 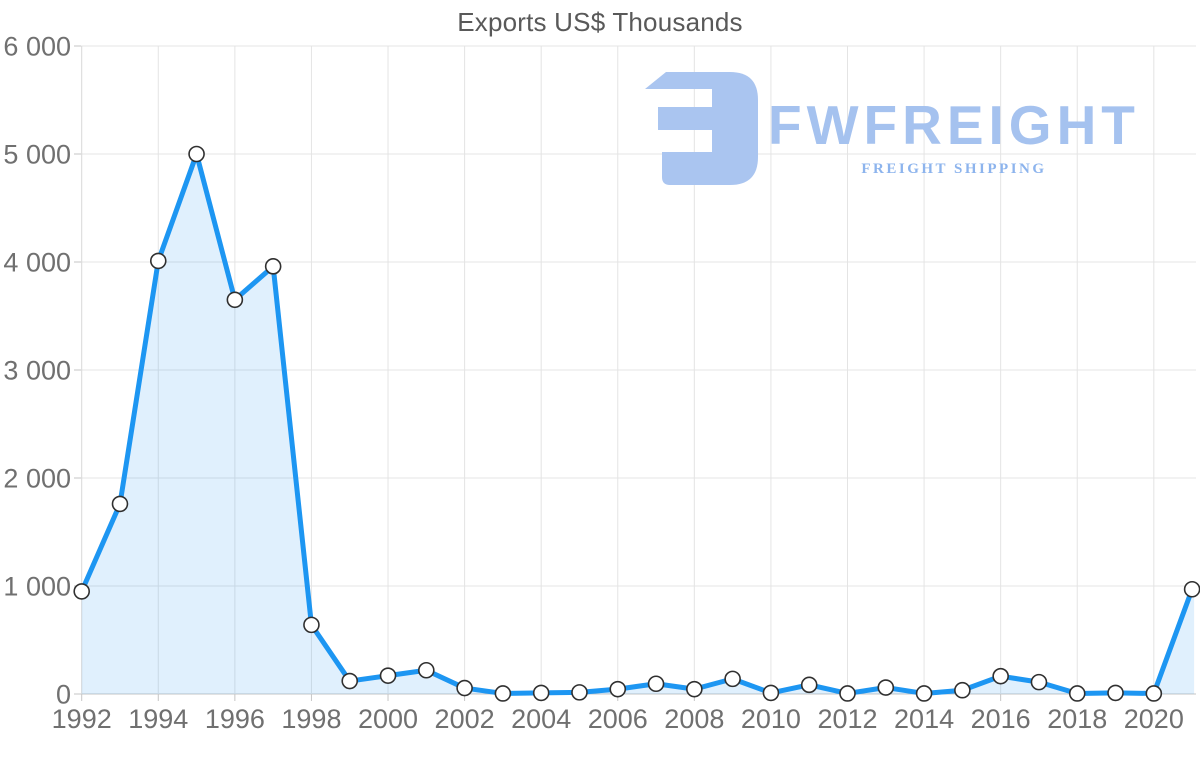 What do you see at coordinates (196, 154) in the screenshot?
I see `data-point-marker-1995` at bounding box center [196, 154].